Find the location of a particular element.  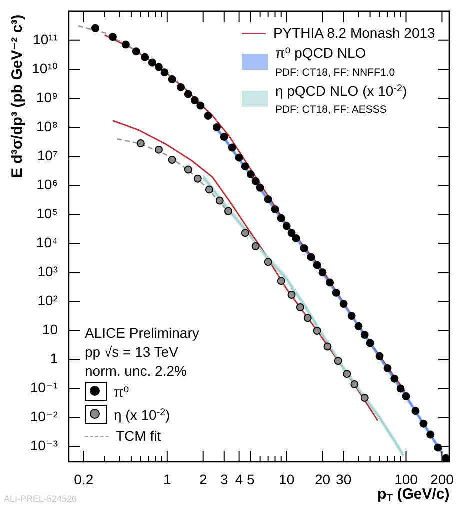

y-tick-label: 10⁹ is located at coordinates (47, 97).